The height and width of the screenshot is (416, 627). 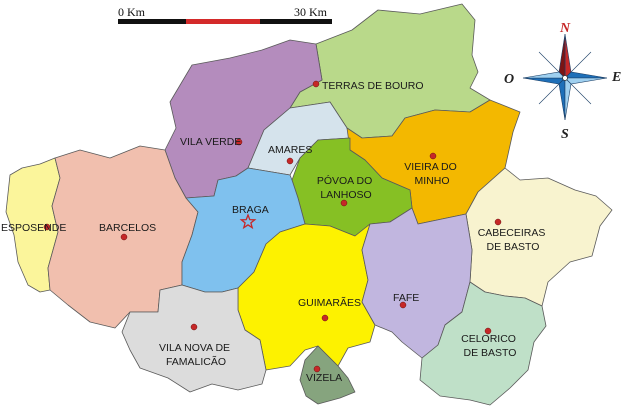 What do you see at coordinates (431, 174) in the screenshot?
I see `label-vieira-do-minho: VIEIRA DO MINHO` at bounding box center [431, 174].